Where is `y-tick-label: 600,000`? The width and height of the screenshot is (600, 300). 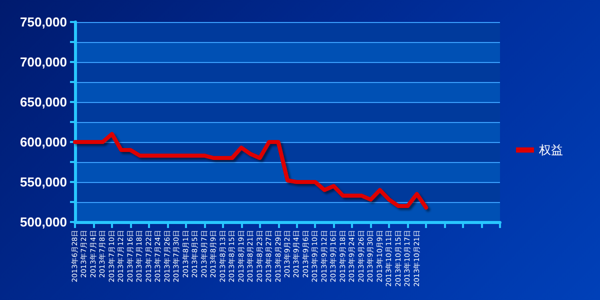 y-tick-label: 600,000 is located at coordinates (43, 142).